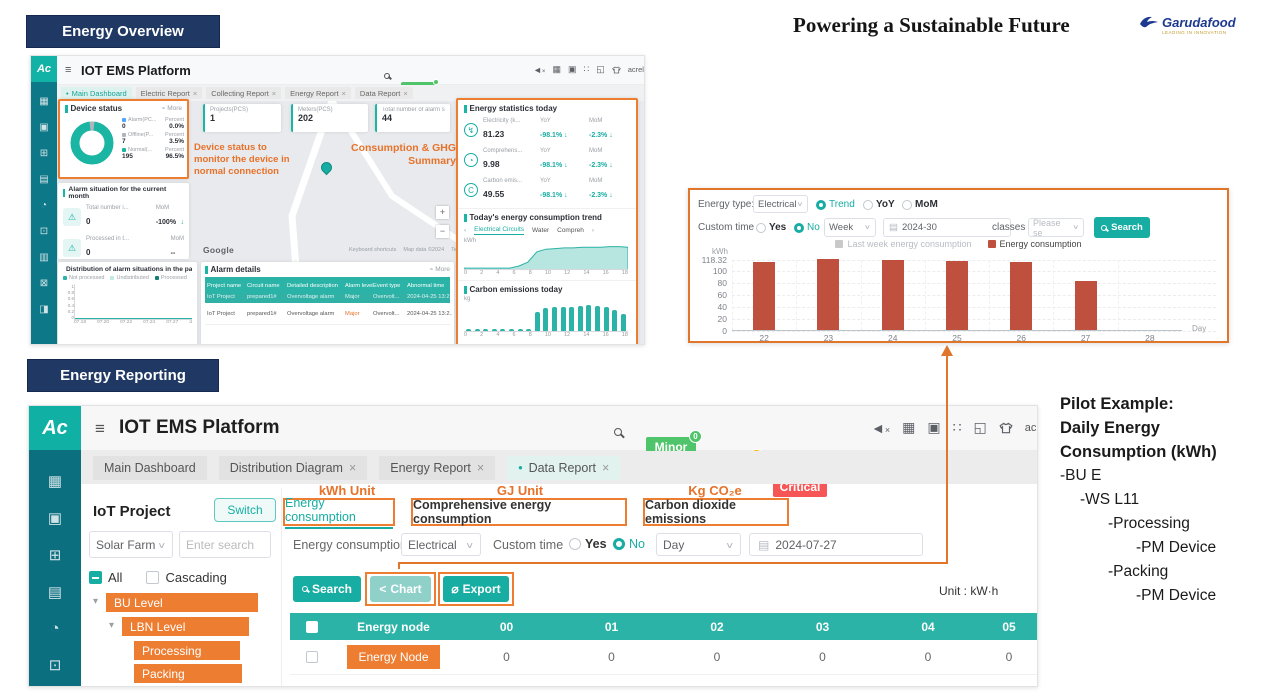 This screenshot has height=700, width=1286. Describe the element at coordinates (807, 227) in the screenshot. I see `custom-time-no: No` at that location.